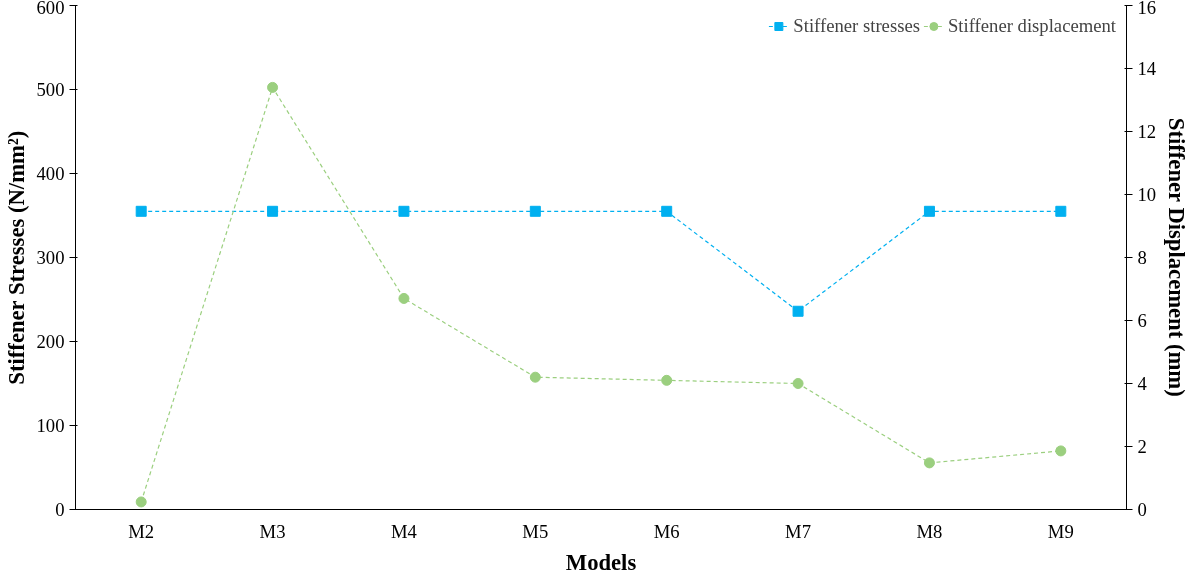 The width and height of the screenshot is (1192, 577). Describe the element at coordinates (601, 562) in the screenshot. I see `x-axis-title: Models` at that location.